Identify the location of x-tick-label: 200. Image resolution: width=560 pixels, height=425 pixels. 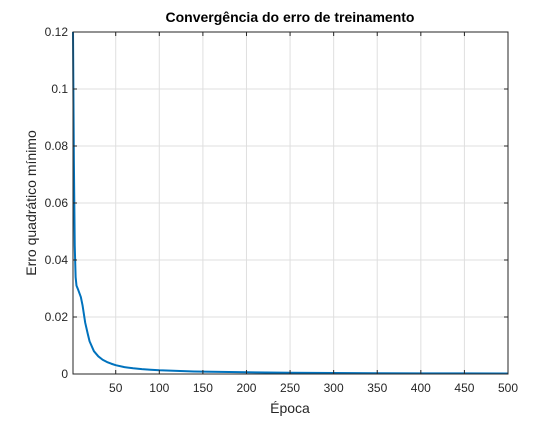
(246, 388).